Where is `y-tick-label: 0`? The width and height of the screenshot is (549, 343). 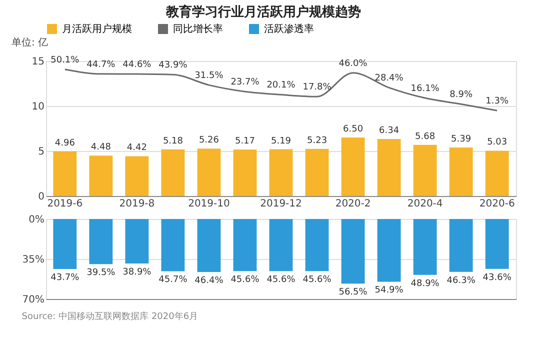
y-tick-label: 0 is located at coordinates (41, 197).